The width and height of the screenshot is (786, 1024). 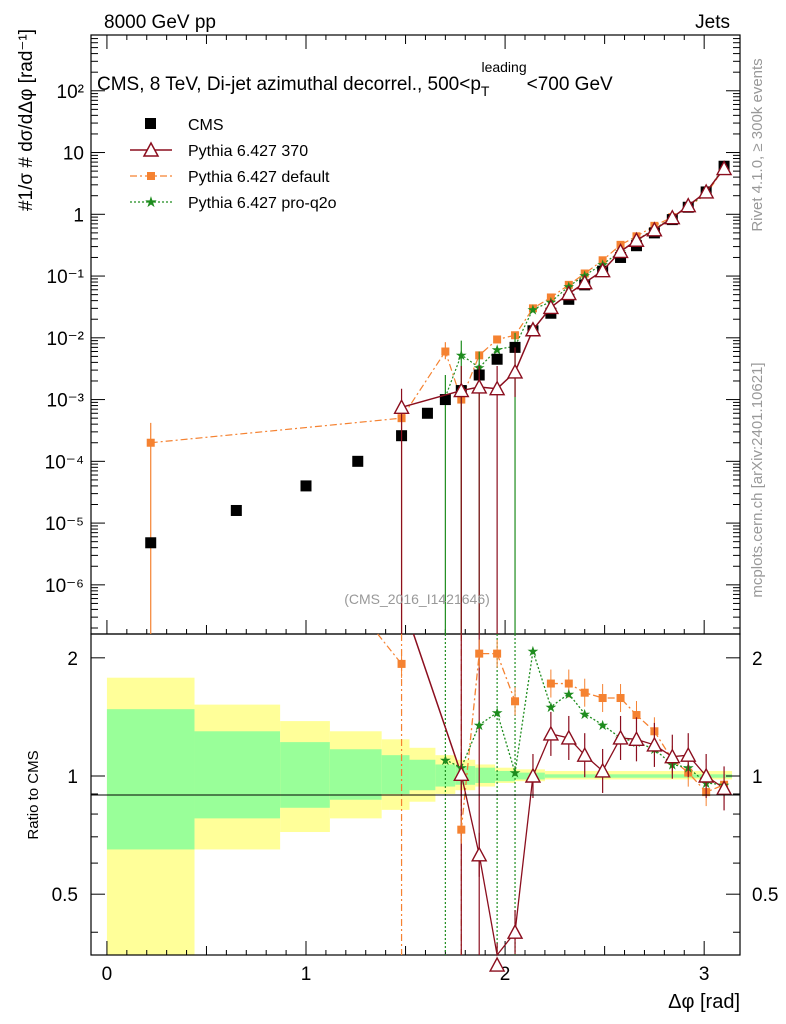 What do you see at coordinates (704, 974) in the screenshot?
I see `x-tick-label: 3` at bounding box center [704, 974].